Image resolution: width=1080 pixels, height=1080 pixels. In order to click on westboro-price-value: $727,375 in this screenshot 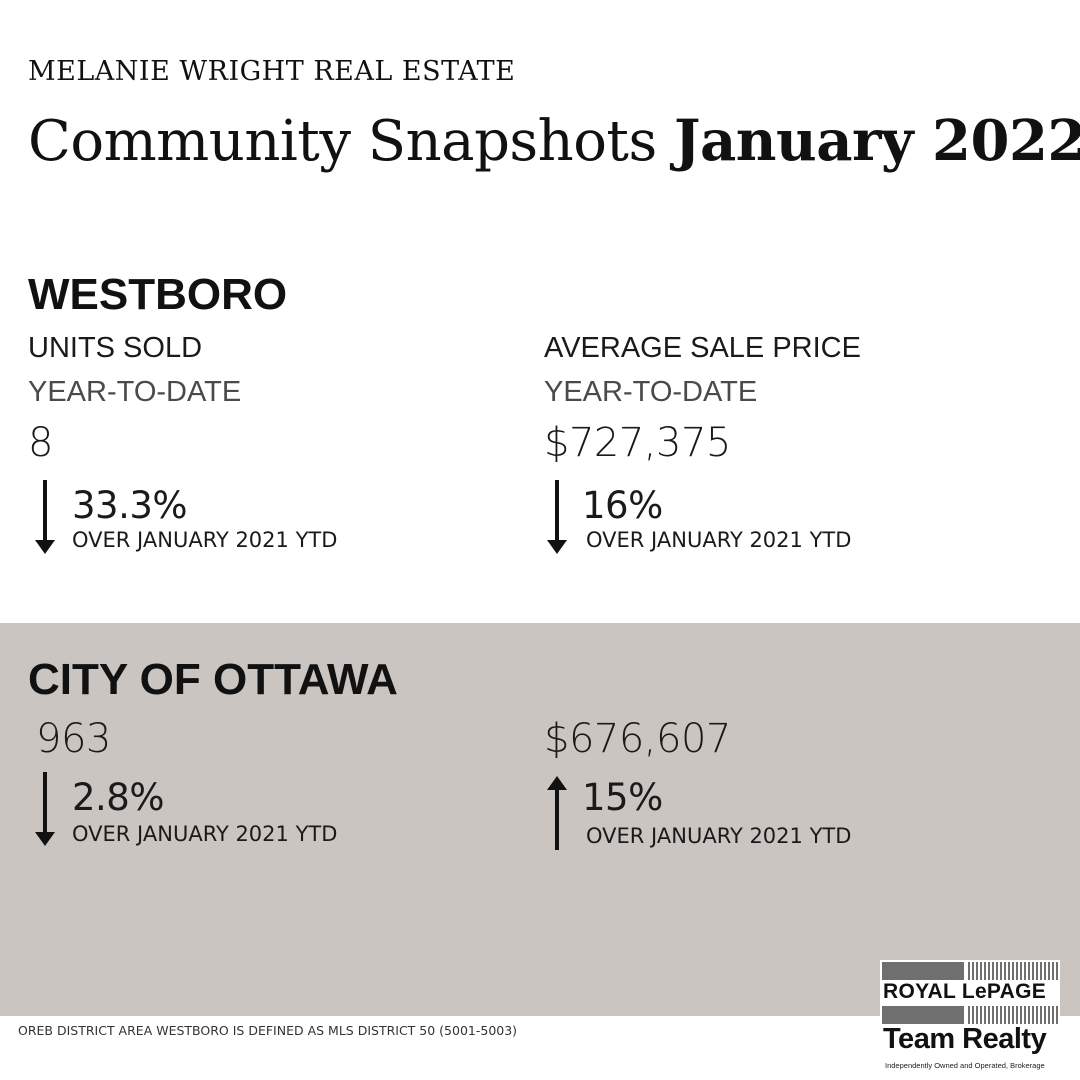, I will do `click(637, 443)`.